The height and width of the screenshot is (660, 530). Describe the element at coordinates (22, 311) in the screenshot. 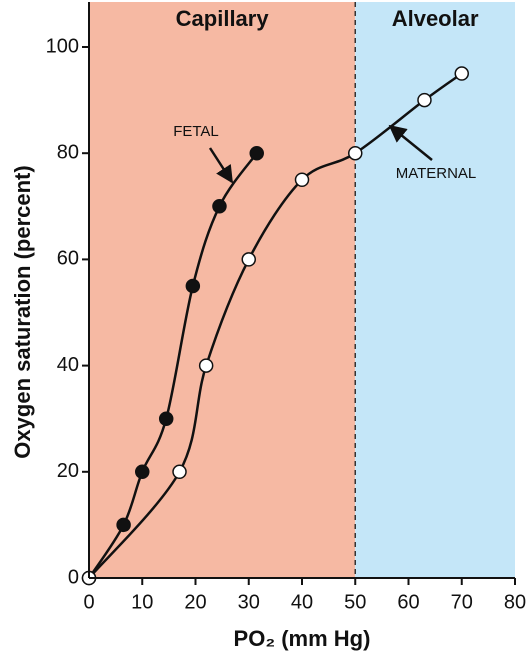

I see `y-axis-label: Oxygen saturation (percent)` at that location.